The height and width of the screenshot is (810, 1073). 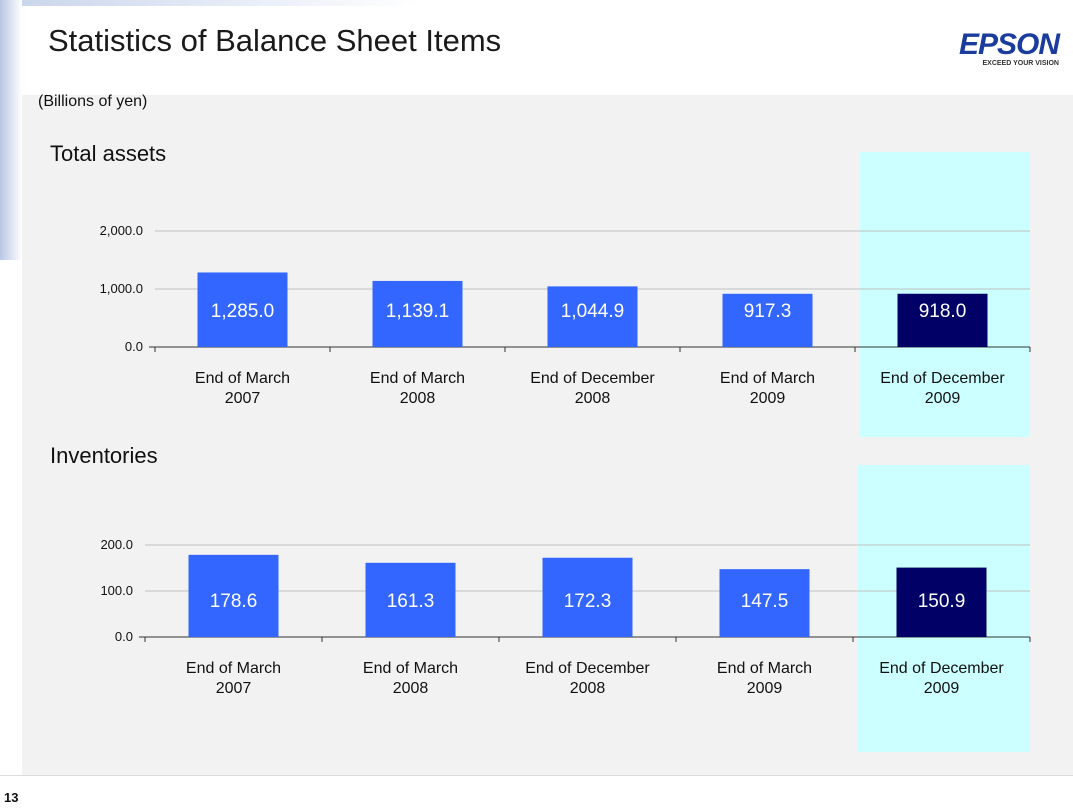 What do you see at coordinates (104, 455) in the screenshot?
I see `chart-title: Inventories` at bounding box center [104, 455].